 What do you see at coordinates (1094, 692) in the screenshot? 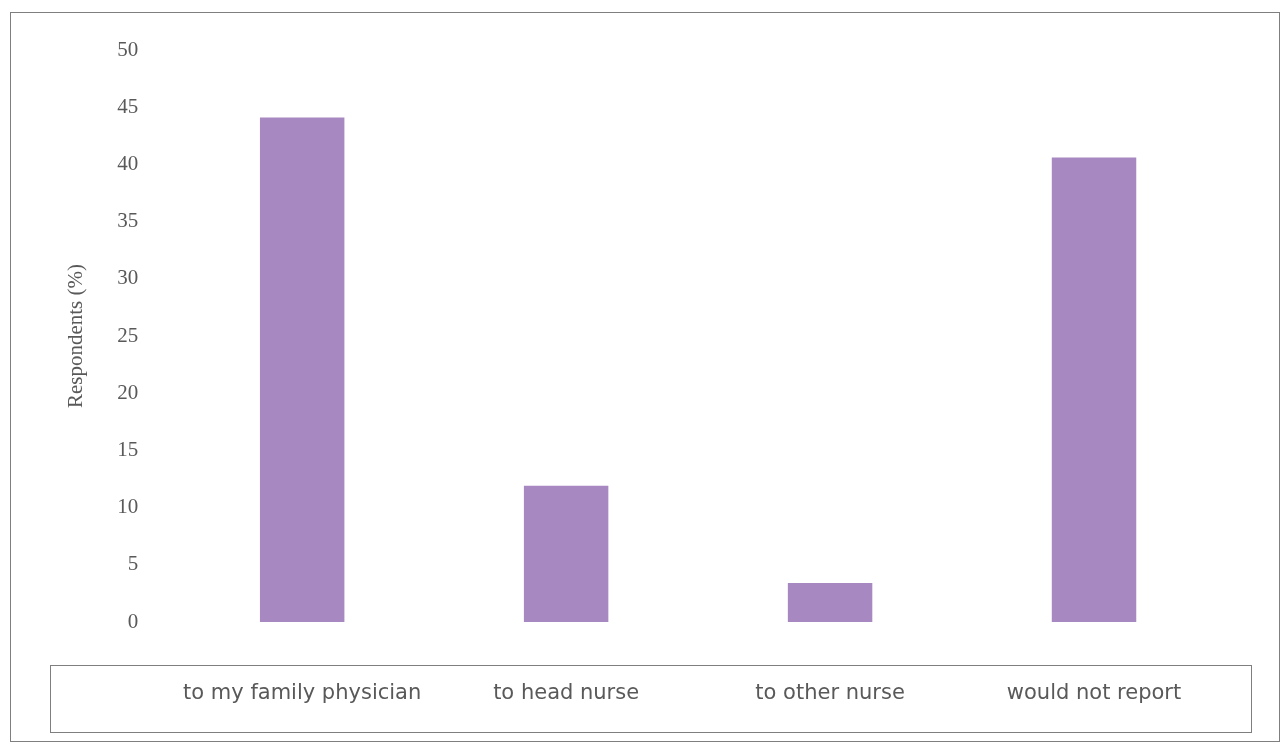
I see `x-tick-label: would not report` at bounding box center [1094, 692].